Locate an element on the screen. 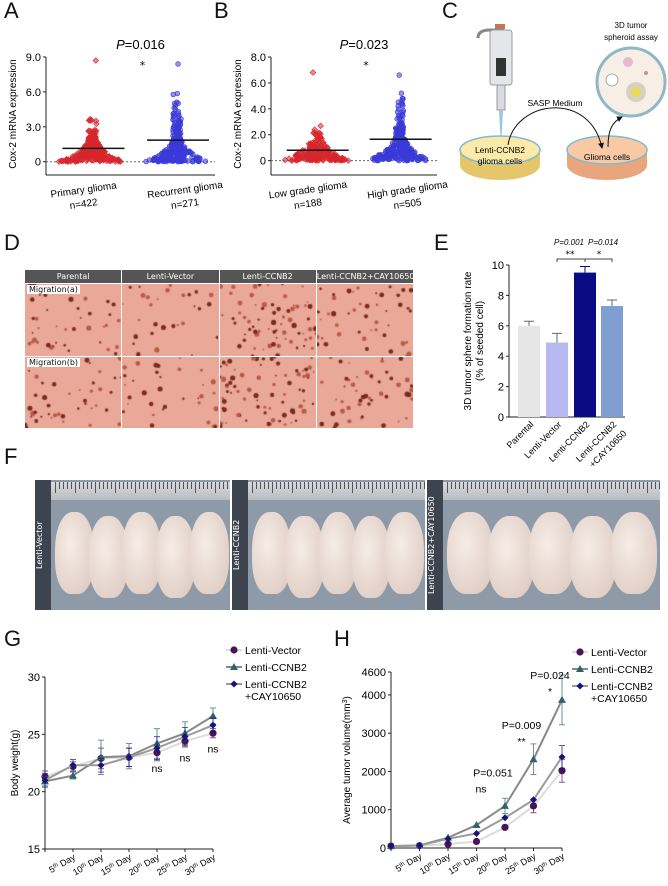 The height and width of the screenshot is (886, 668). group-points is located at coordinates (176, 113).